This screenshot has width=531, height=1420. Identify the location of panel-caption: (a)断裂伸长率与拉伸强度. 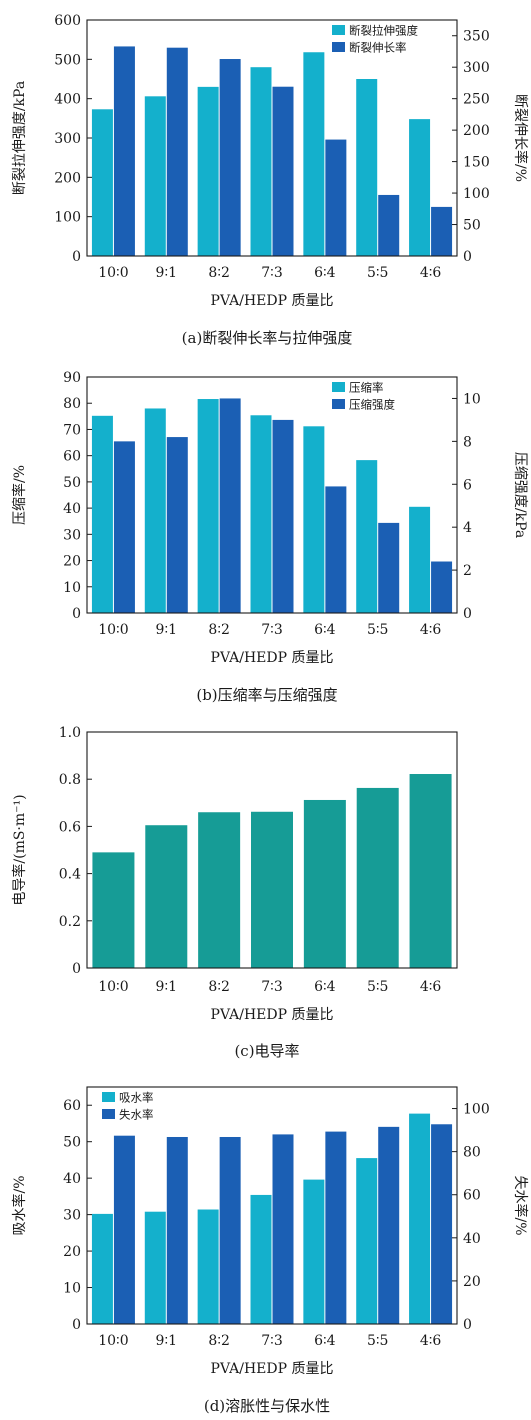
(267, 338).